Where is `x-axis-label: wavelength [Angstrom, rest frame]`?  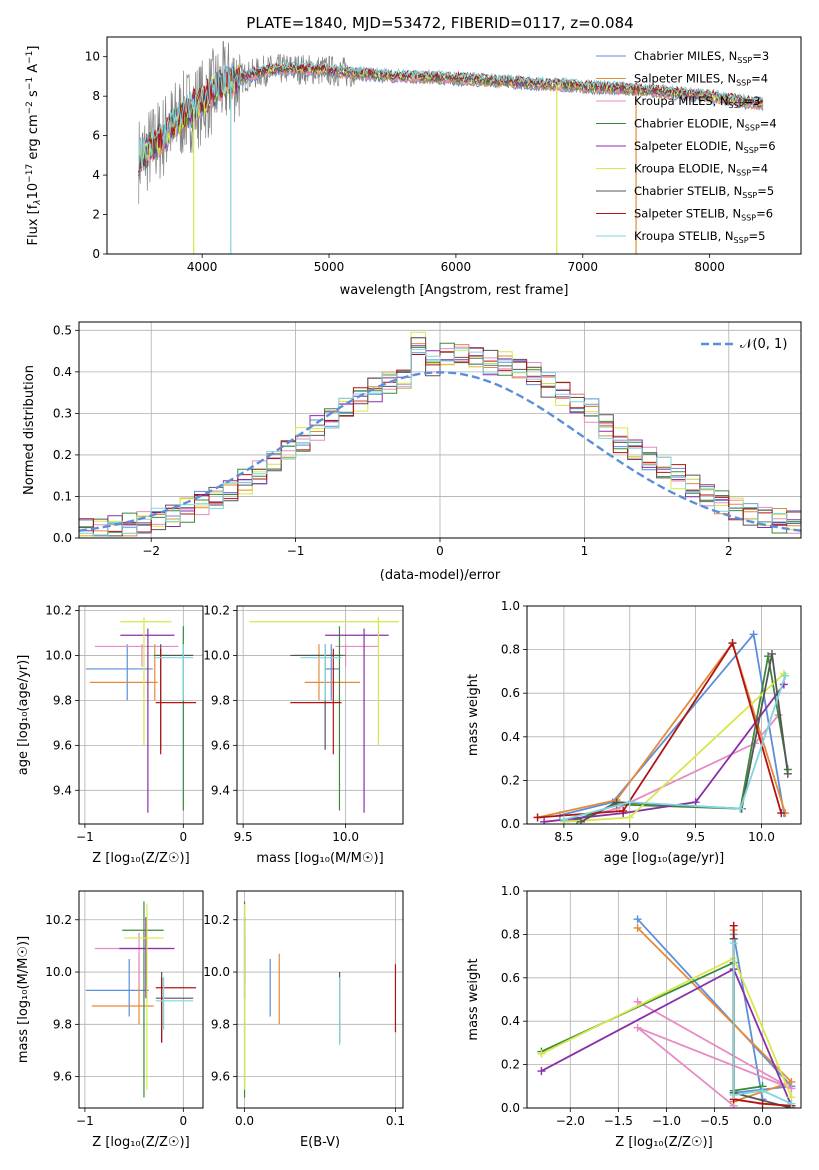 x-axis-label: wavelength [Angstrom, rest frame] is located at coordinates (454, 290).